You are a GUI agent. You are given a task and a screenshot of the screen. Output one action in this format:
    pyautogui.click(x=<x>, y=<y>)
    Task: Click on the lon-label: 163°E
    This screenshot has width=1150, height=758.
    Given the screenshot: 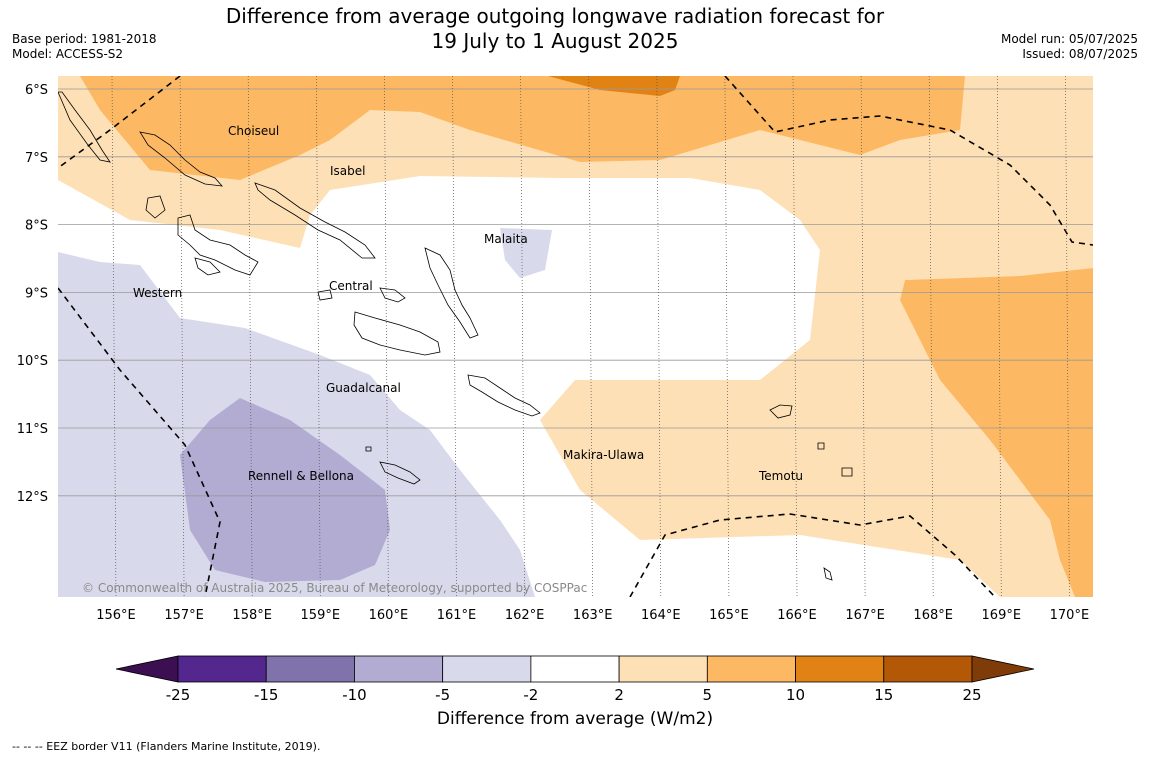 What is the action you would take?
    pyautogui.click(x=593, y=615)
    